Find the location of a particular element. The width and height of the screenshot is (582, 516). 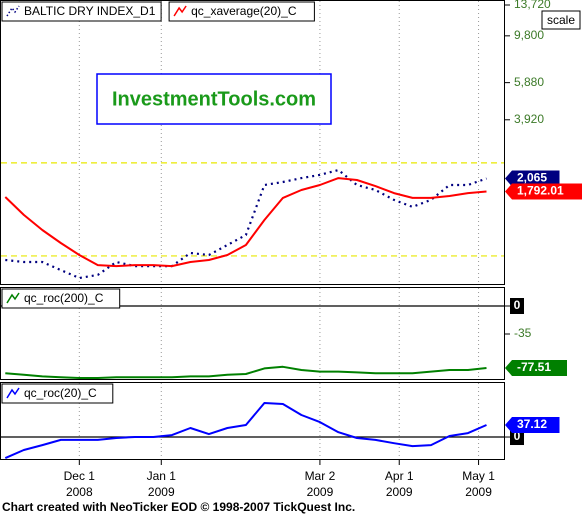

x-tick-label: Apr 1 is located at coordinates (399, 476).